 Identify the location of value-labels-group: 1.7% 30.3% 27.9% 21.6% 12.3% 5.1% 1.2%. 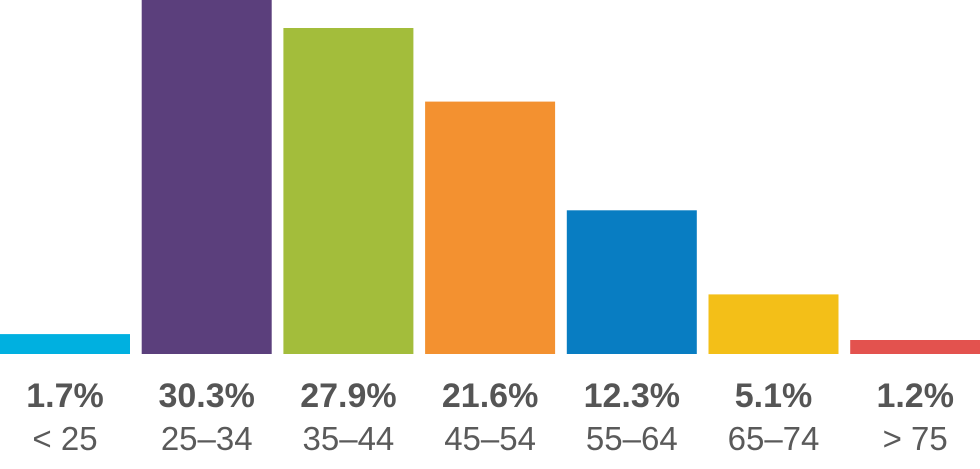
(490, 396).